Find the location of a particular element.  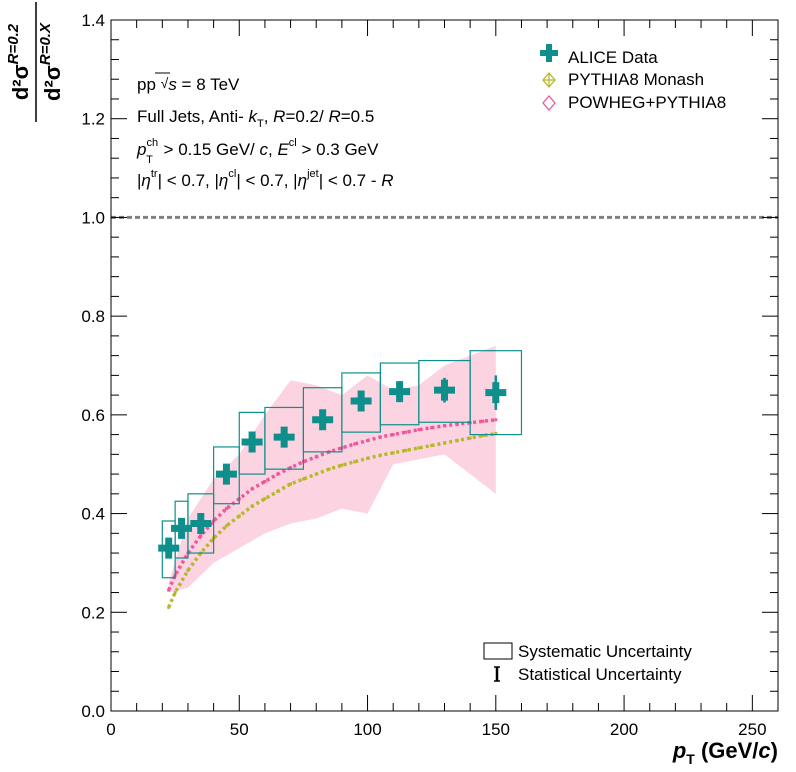

legend: ALICE Data PYTHIA8 Monash POWHEG+PYTHIA8 is located at coordinates (633, 78).